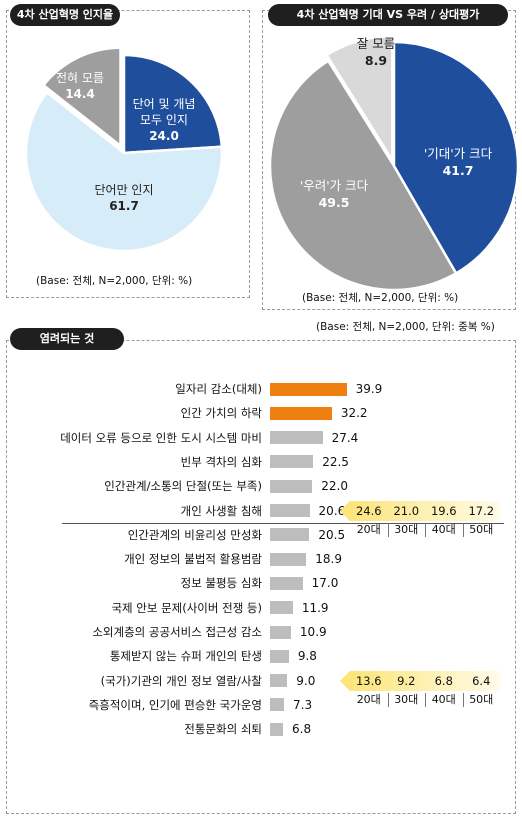 This screenshot has height=820, width=522. I want to click on bar-category-label: 데이터 오류 등으로 인한 도시 시스템 마비, so click(161, 437).